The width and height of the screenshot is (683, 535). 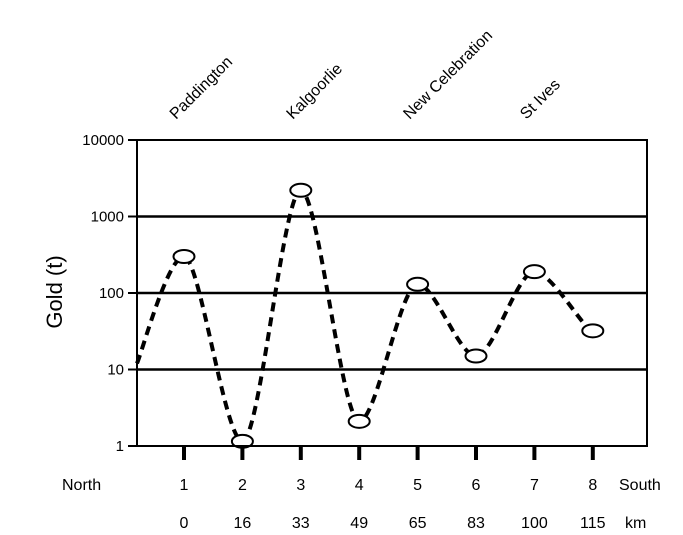 What do you see at coordinates (120, 446) in the screenshot?
I see `y-tick-label: 1` at bounding box center [120, 446].